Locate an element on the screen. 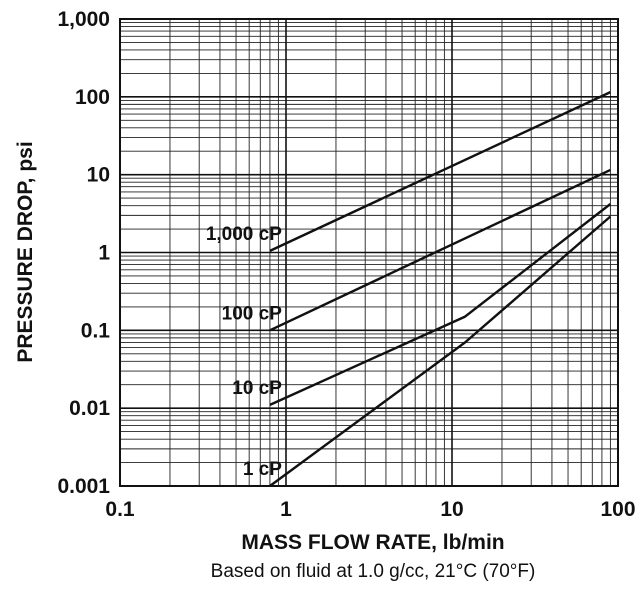  series-labels: 1,000 cP 100 cP 10 cP 1 cP is located at coordinates (244, 352).